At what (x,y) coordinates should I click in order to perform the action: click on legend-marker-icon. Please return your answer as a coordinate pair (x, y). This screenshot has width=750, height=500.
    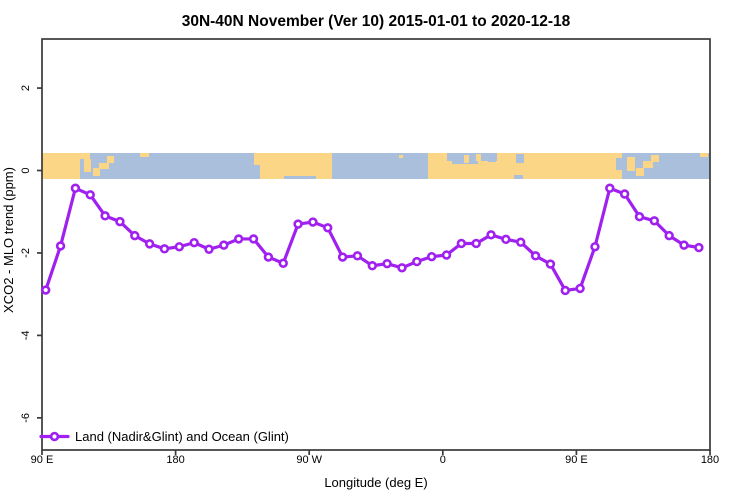
    Looking at the image, I should click on (54, 436).